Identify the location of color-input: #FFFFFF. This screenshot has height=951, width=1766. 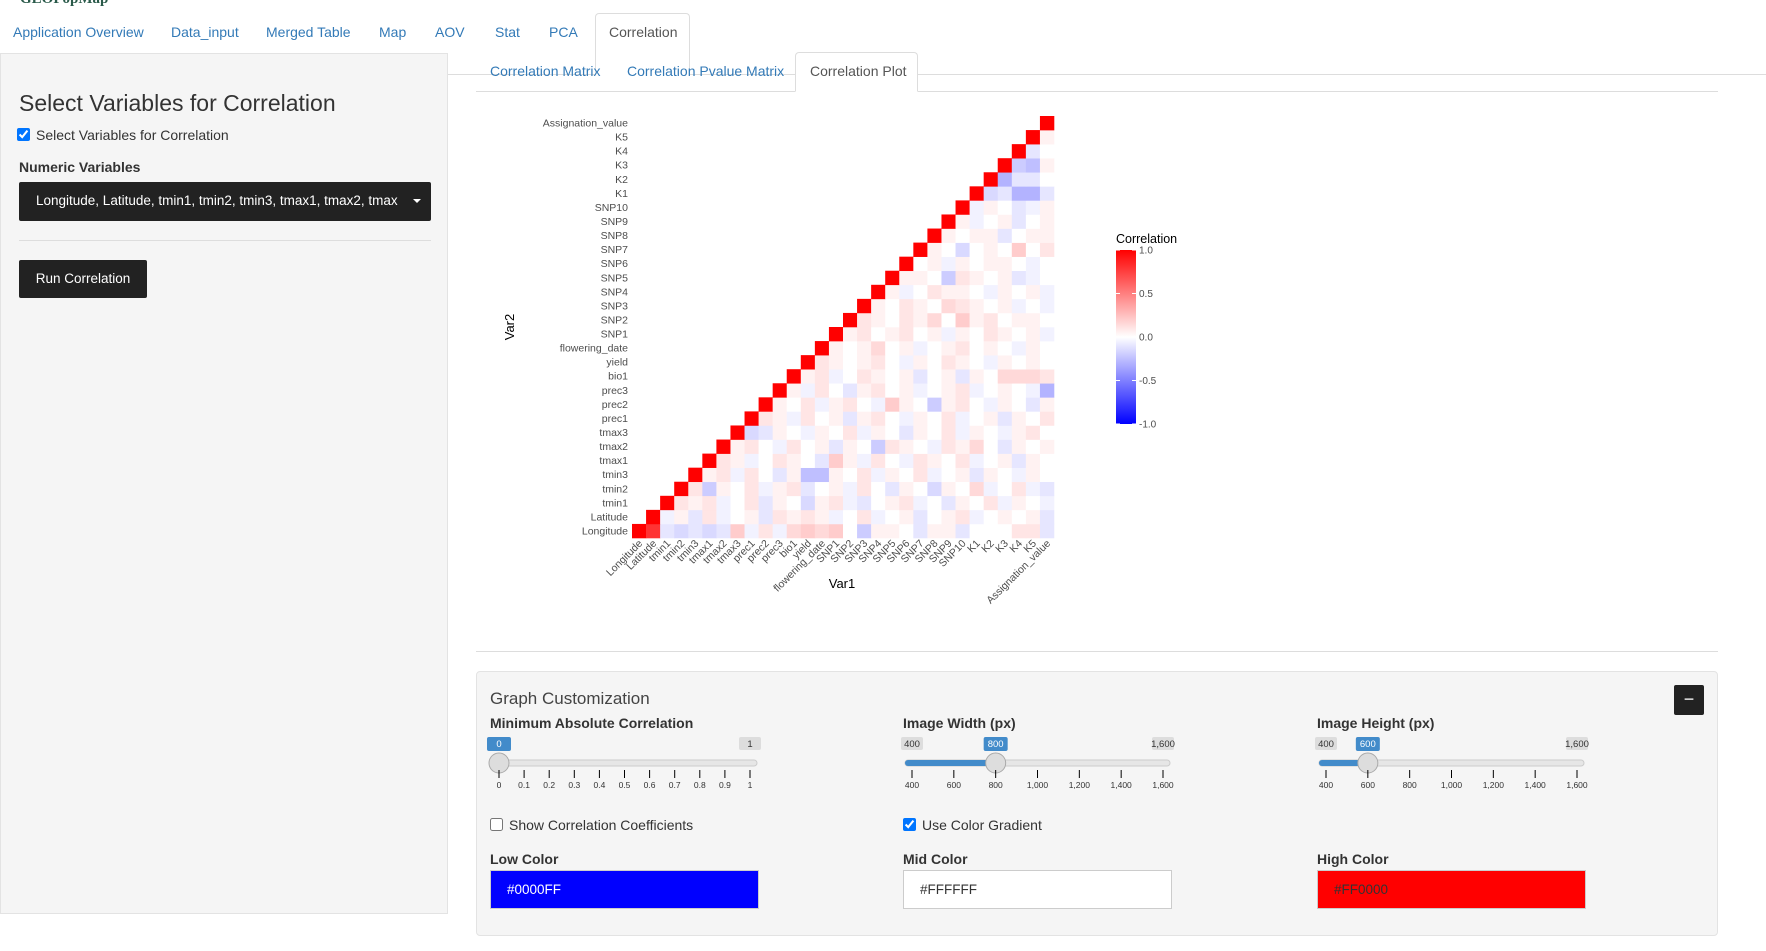
(1037, 889).